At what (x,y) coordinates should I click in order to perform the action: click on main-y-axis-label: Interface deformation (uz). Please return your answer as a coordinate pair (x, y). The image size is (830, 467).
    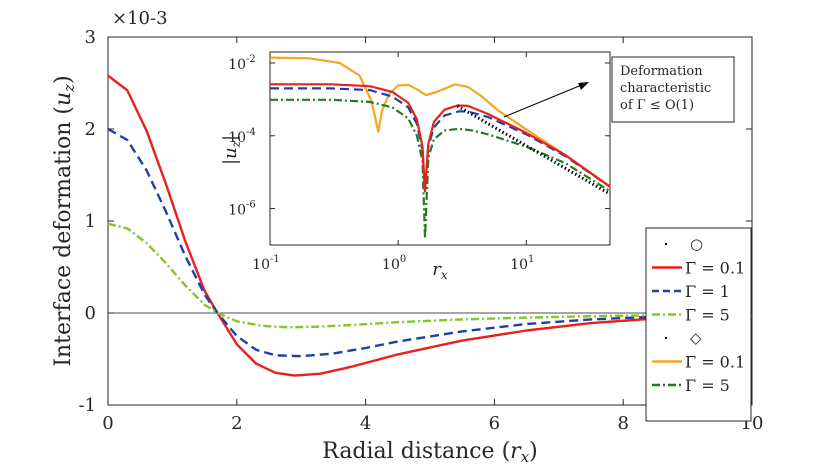
    Looking at the image, I should click on (64, 220).